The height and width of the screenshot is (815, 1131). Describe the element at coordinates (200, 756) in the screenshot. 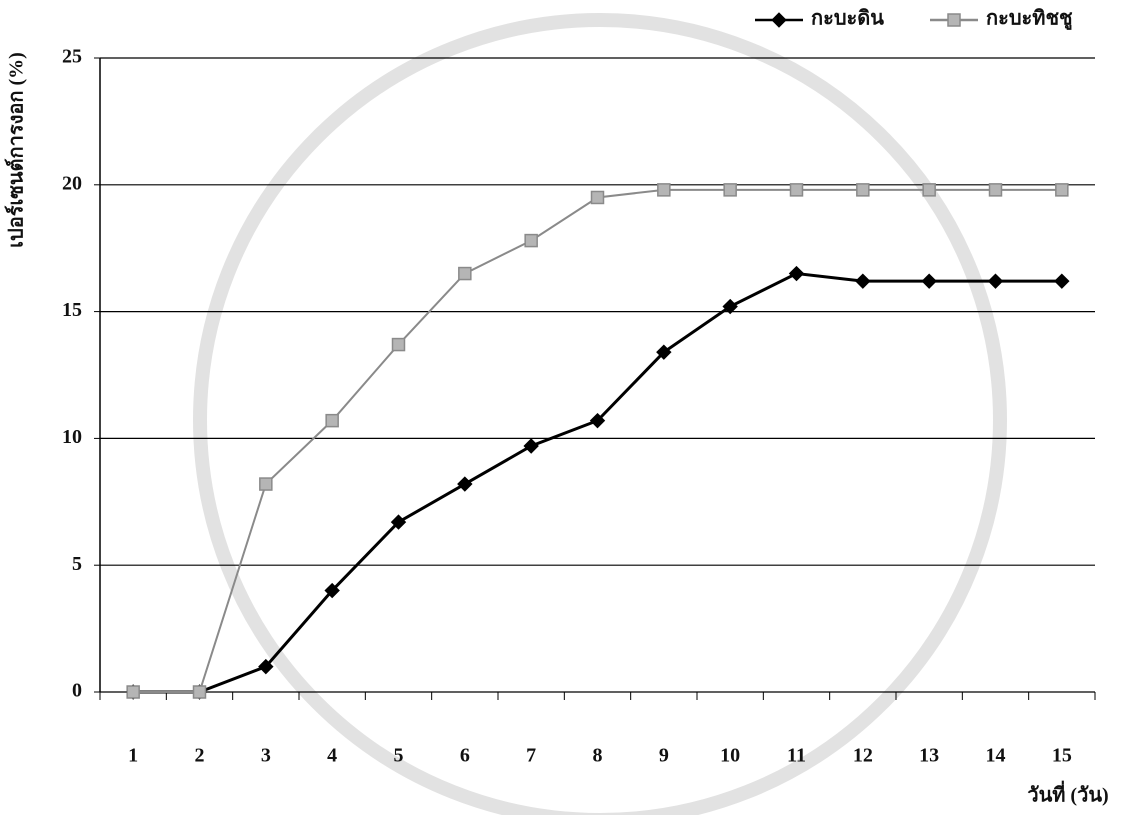

I see `x-tick-label: 2` at that location.